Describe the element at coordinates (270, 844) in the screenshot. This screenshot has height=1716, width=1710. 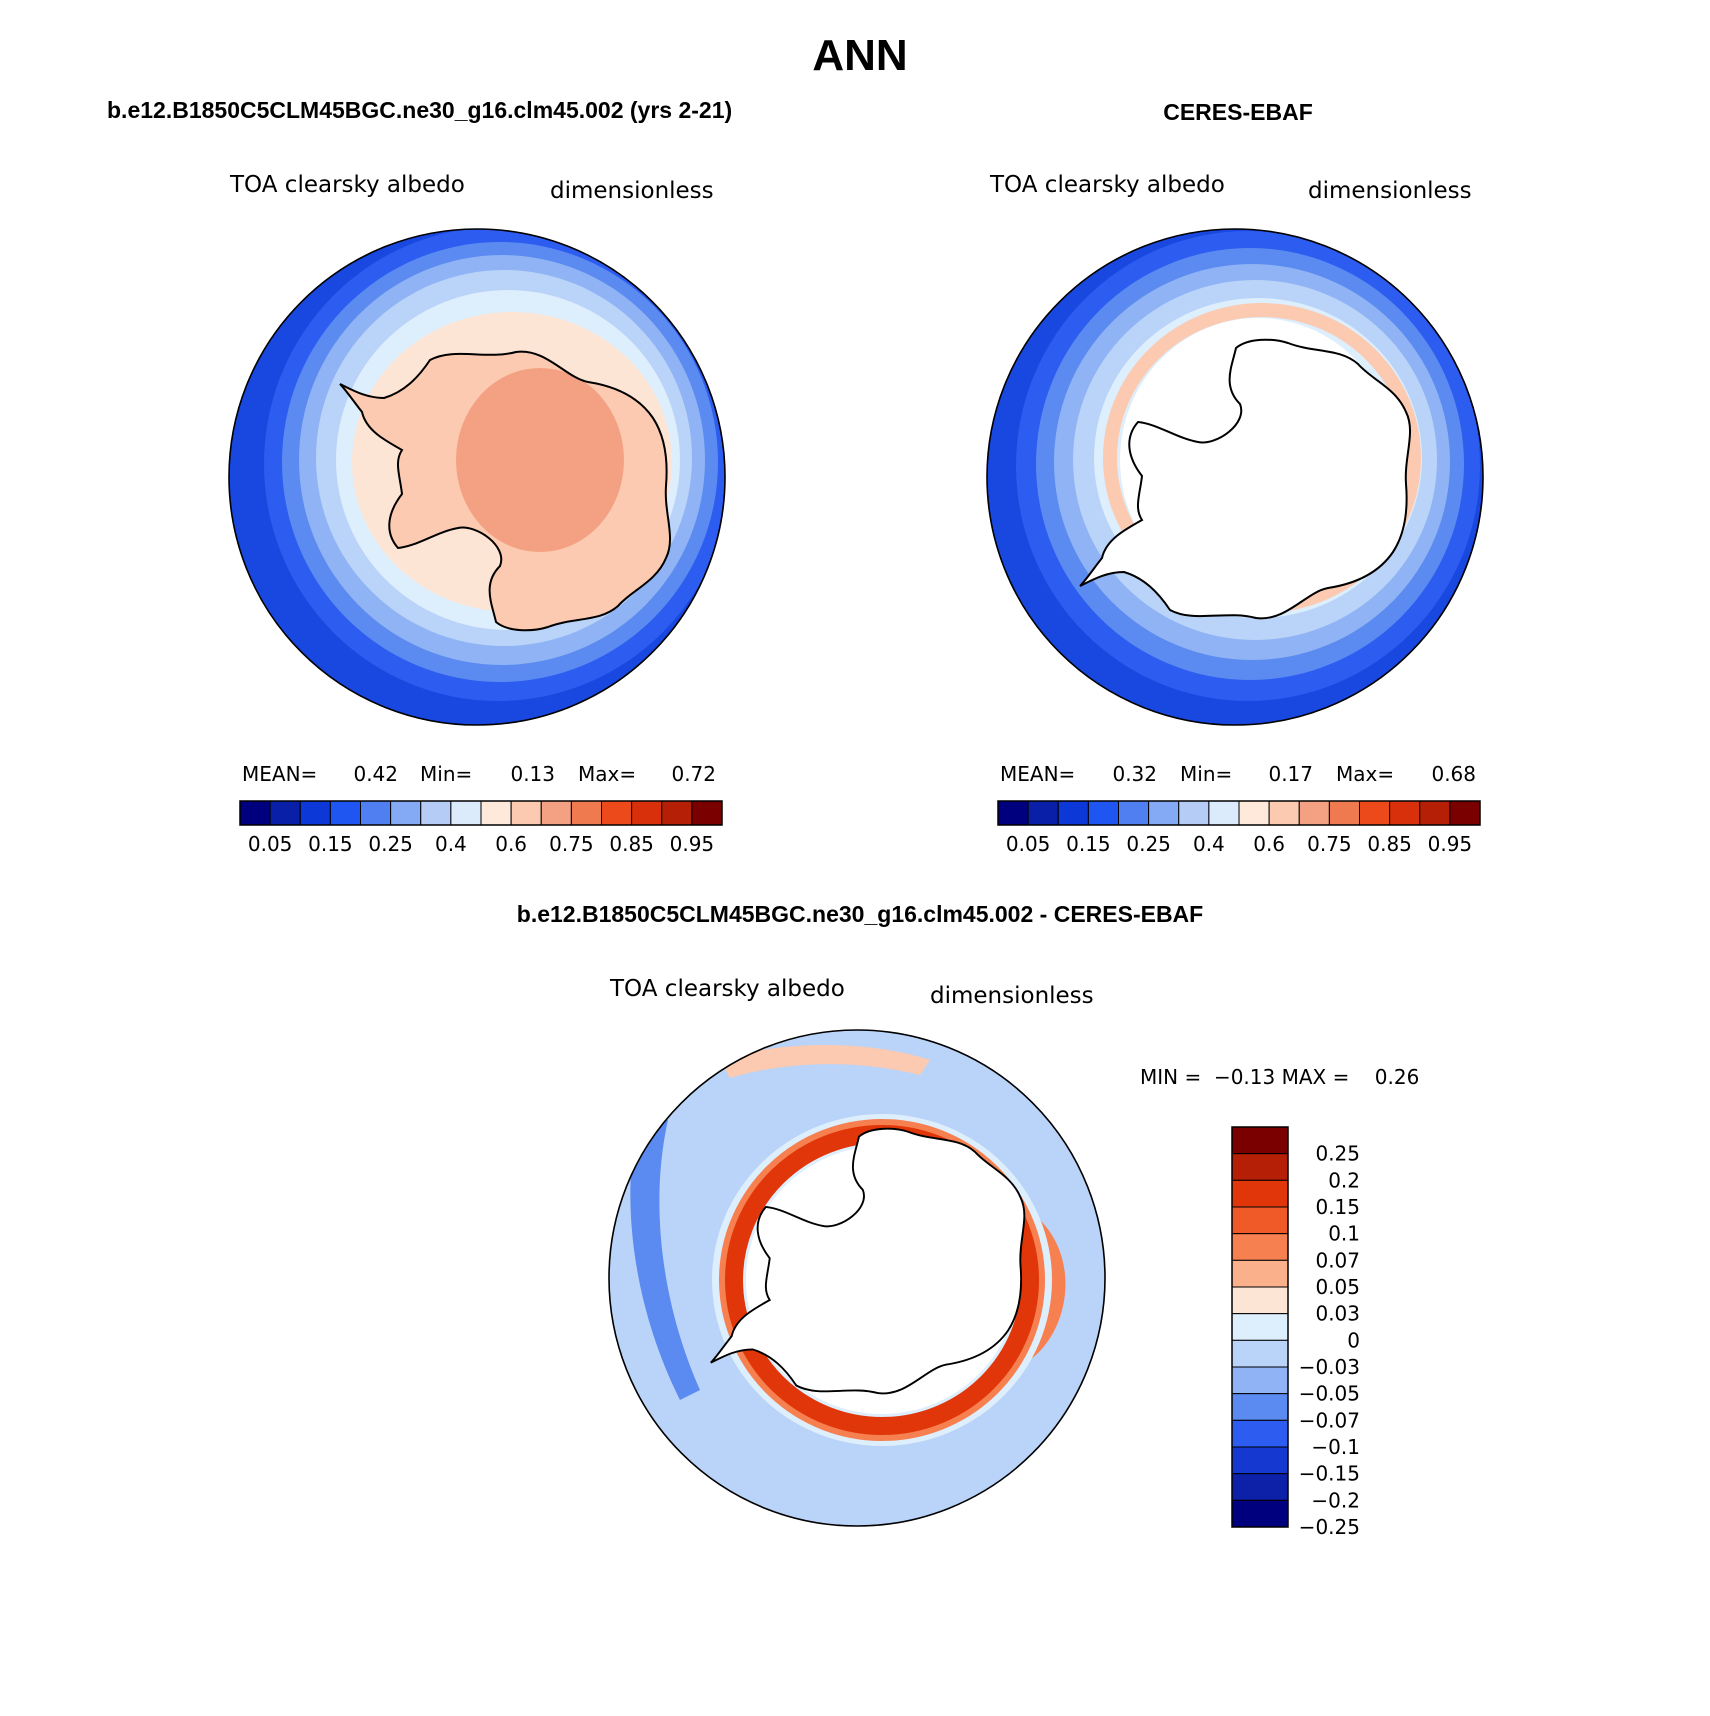
I see `colorbar-model-tick-label: 0.05` at that location.